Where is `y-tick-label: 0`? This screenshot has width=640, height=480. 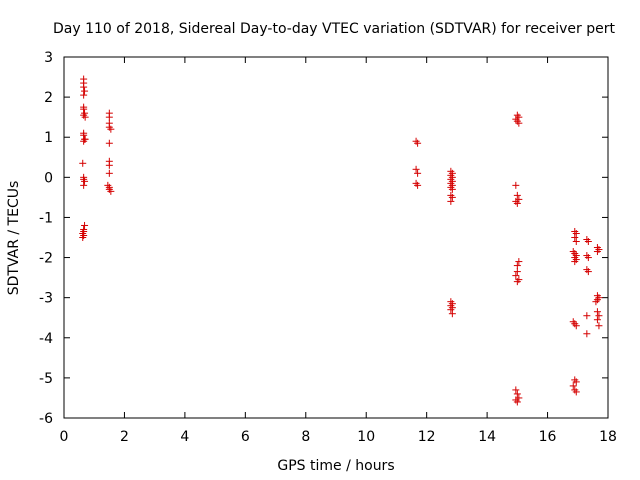 y-tick-label: 0 is located at coordinates (48, 178).